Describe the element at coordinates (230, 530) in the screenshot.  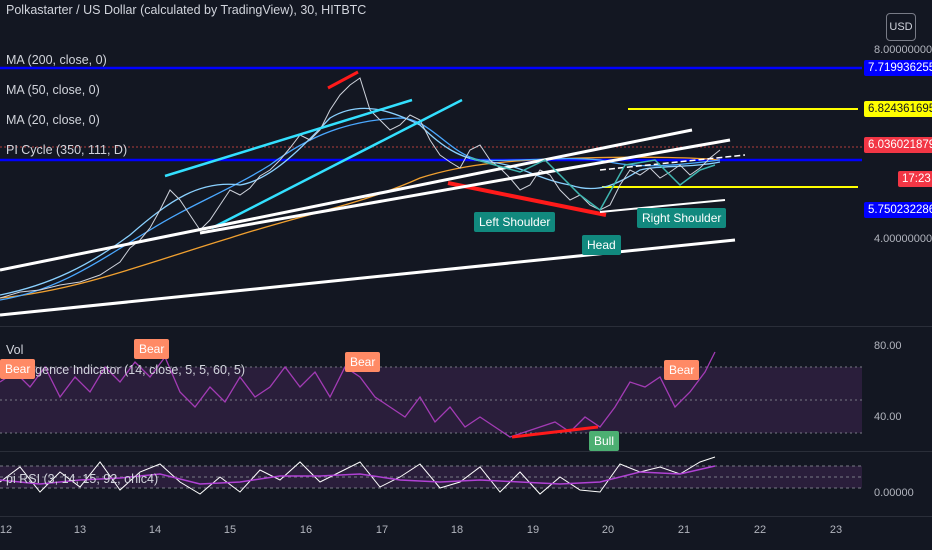
I see `time-tick-15: 15` at that location.